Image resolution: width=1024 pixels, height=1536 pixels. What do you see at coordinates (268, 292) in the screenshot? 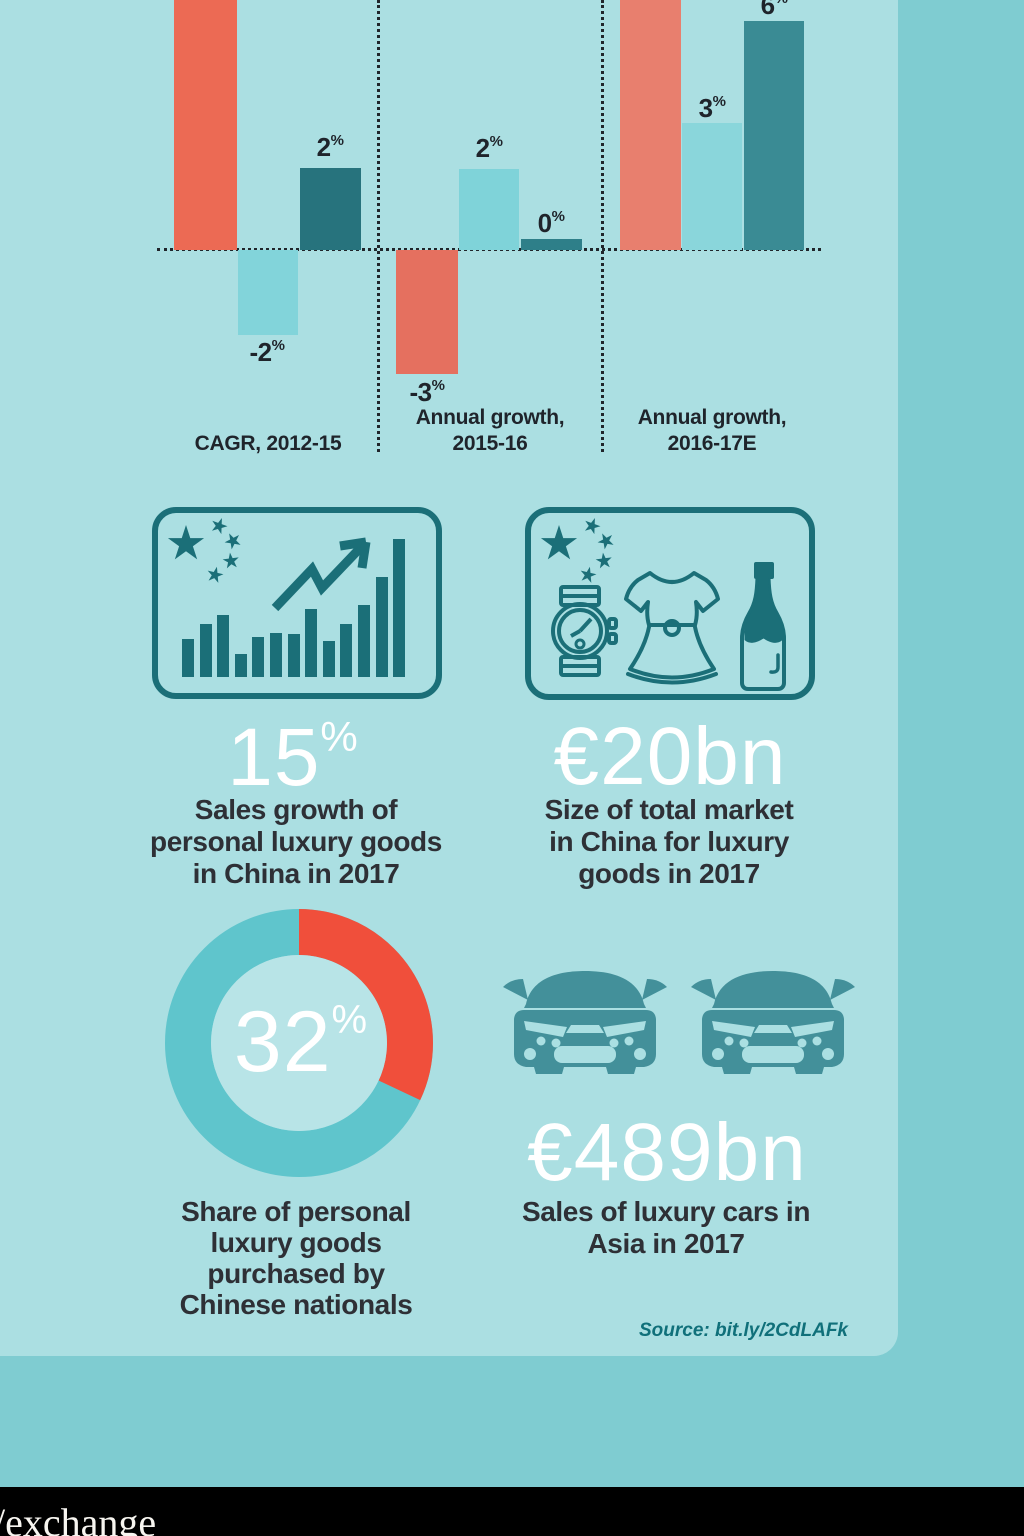
I see `bar-g1-lightblue` at bounding box center [268, 292].